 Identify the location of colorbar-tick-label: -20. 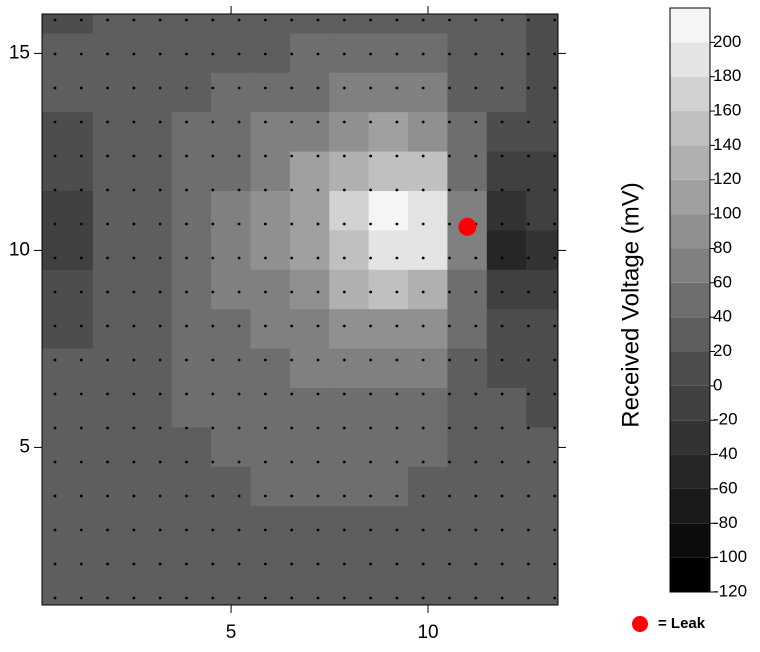
(725, 419).